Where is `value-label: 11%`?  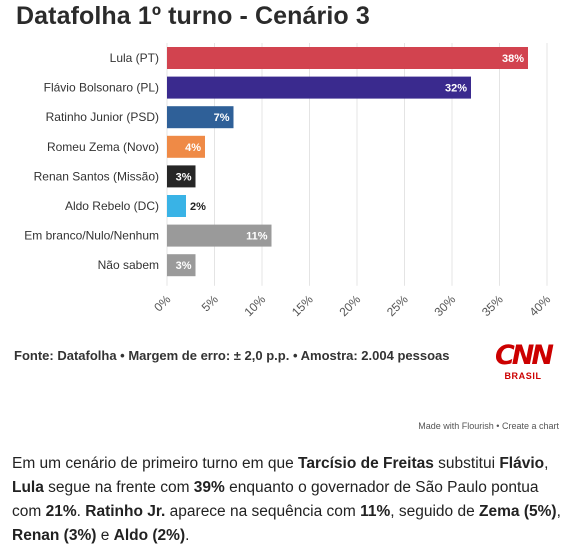
value-label: 11% is located at coordinates (257, 237).